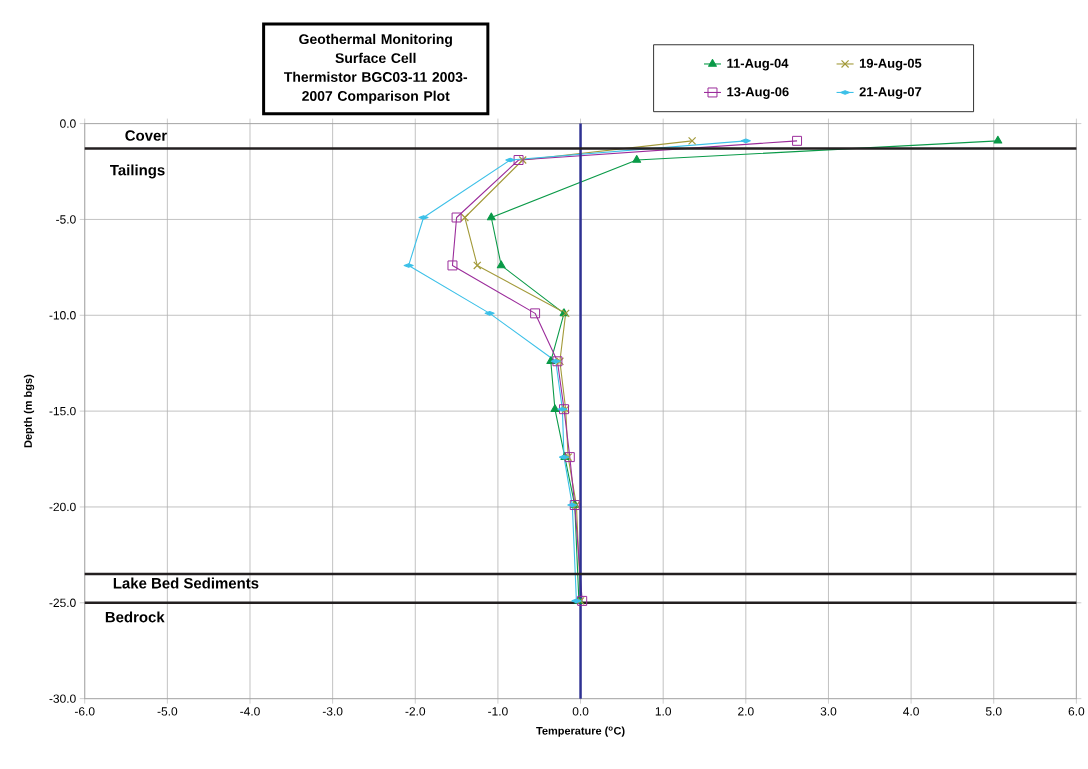 Image resolution: width=1088 pixels, height=769 pixels. Describe the element at coordinates (62, 315) in the screenshot. I see `y-tick-label: -10.0` at that location.